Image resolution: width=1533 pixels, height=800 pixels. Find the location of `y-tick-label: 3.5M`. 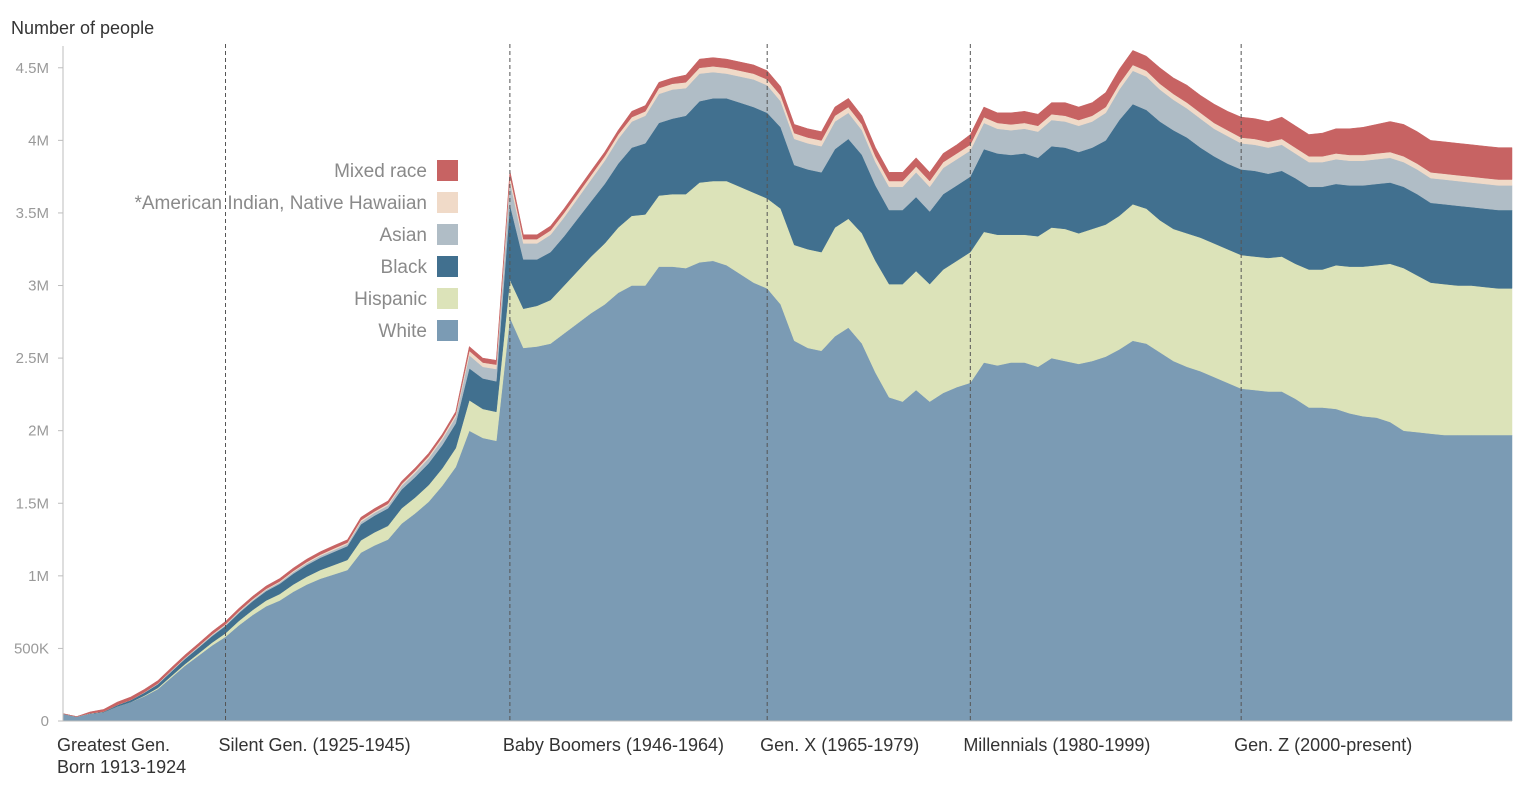

y-tick-label: 3.5M is located at coordinates (32, 213).